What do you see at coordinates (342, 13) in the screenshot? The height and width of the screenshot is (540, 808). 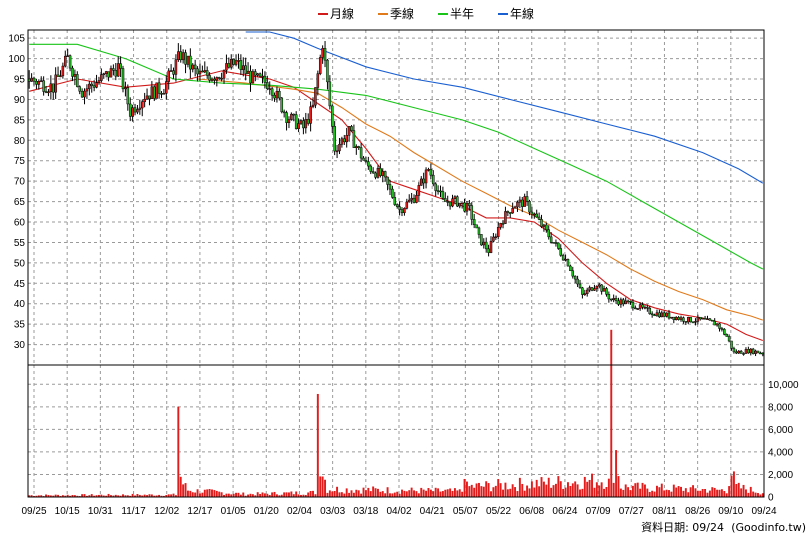 I see `legend-label-0: 月線` at bounding box center [342, 13].